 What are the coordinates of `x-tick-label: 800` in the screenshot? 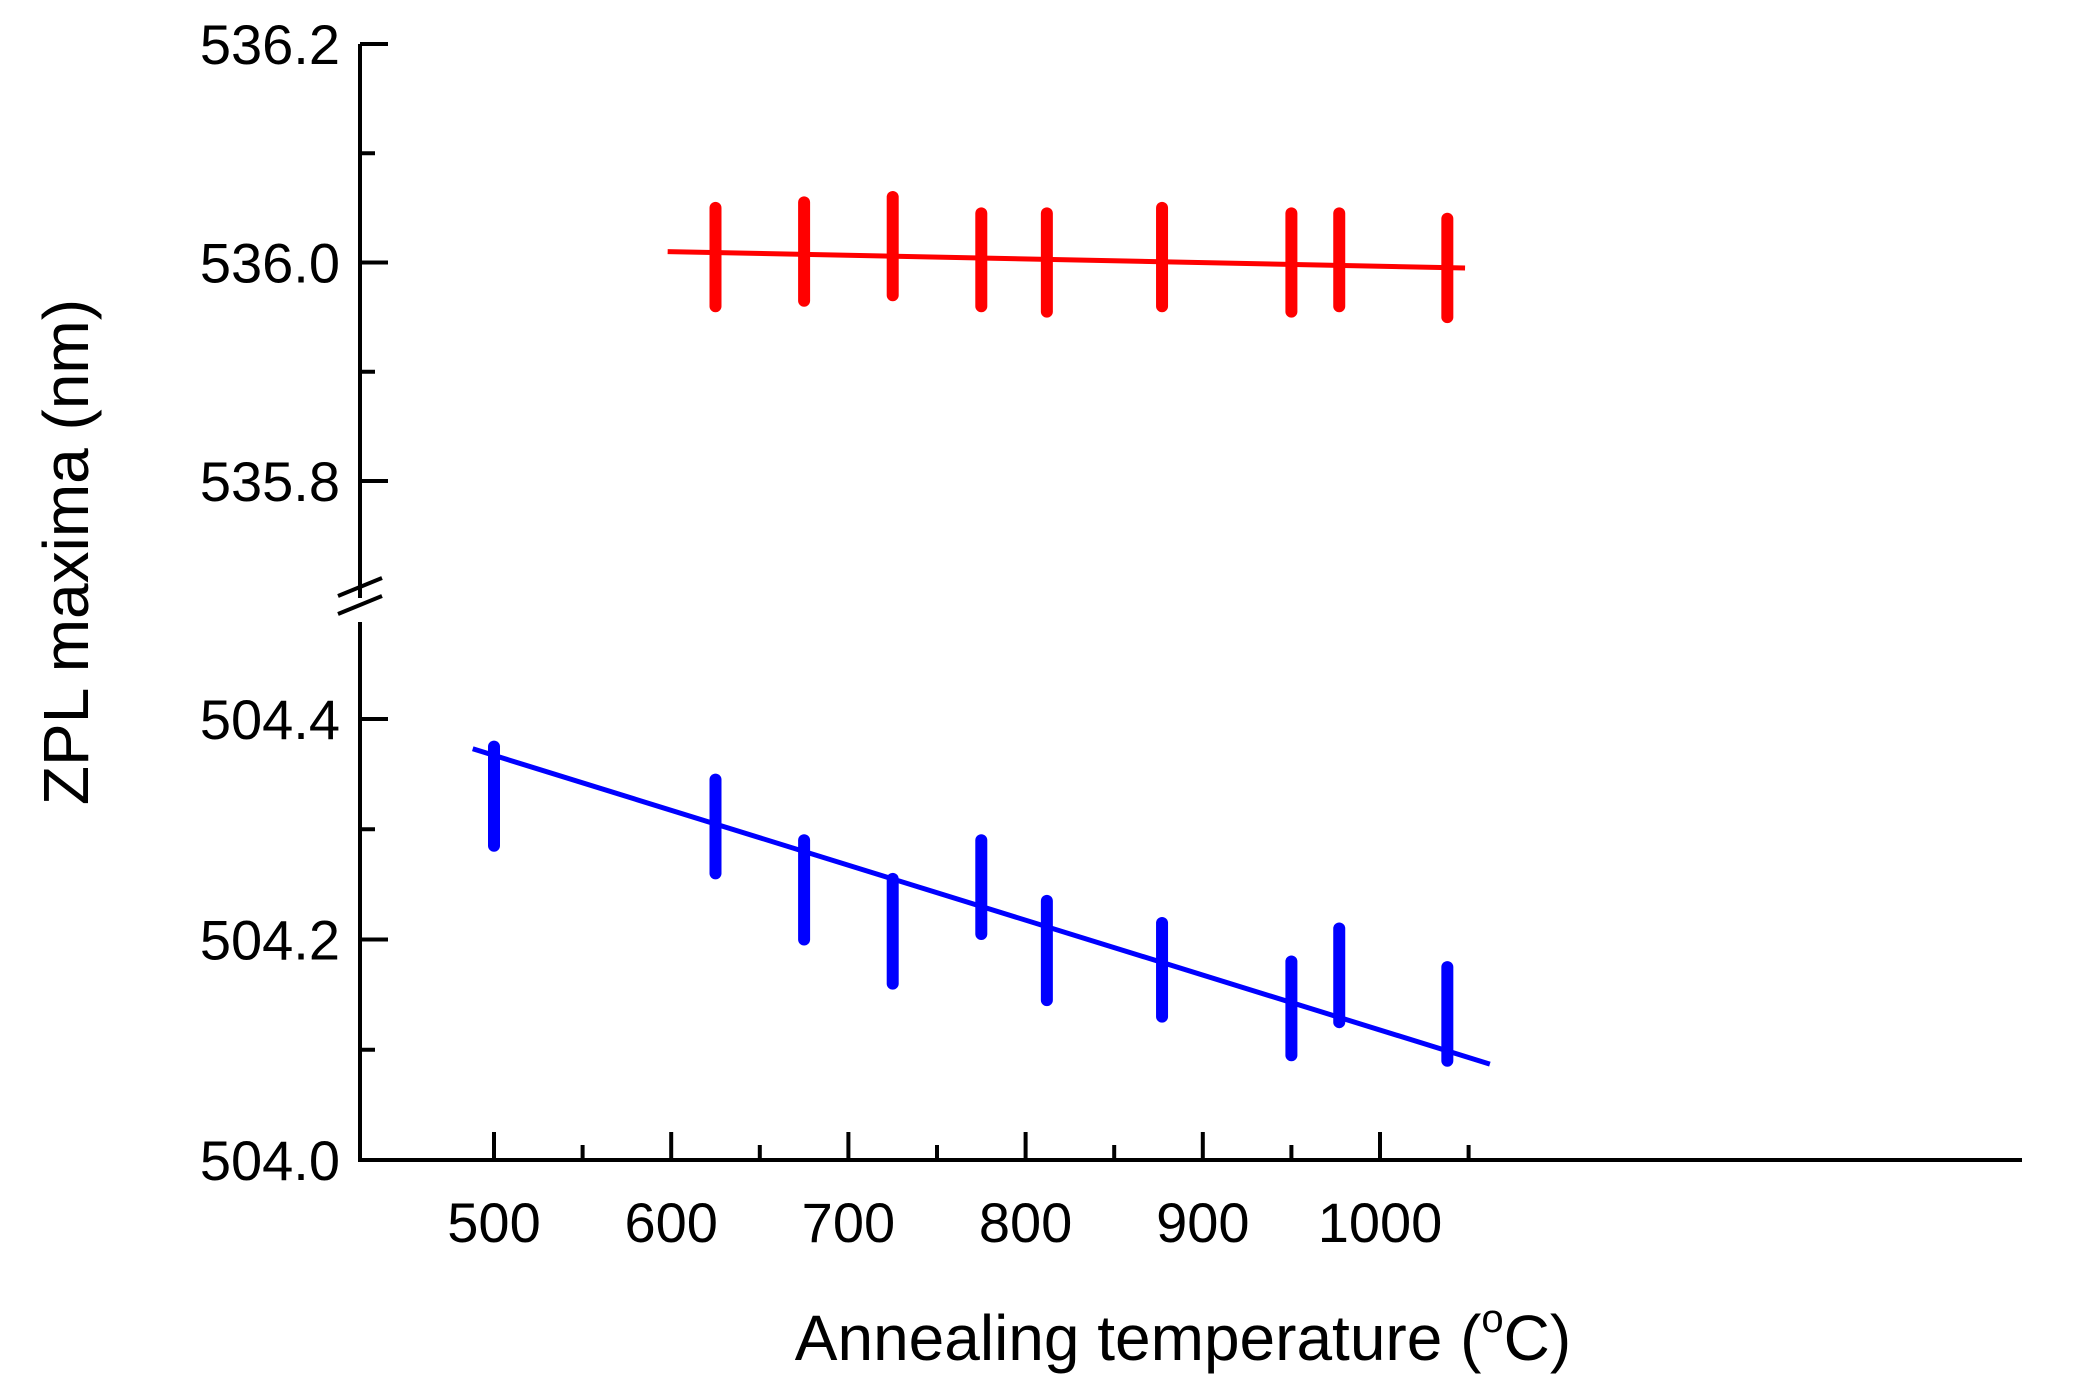 It's located at (1025, 1222).